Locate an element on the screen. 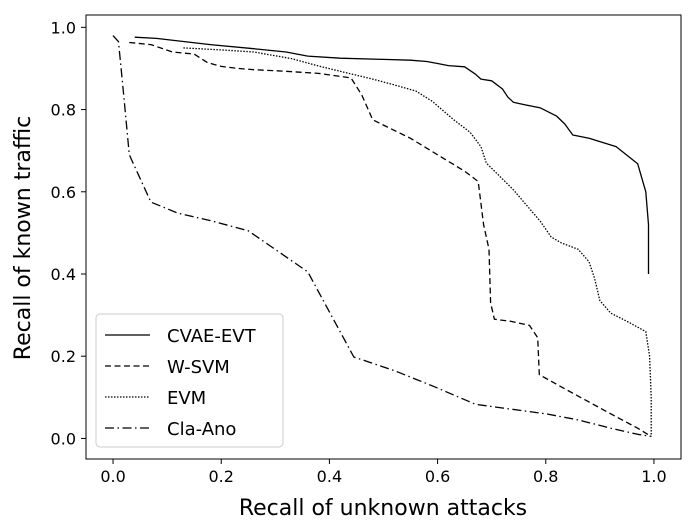 Image resolution: width=697 pixels, height=532 pixels. x-tick-label: 0.0 is located at coordinates (112, 476).